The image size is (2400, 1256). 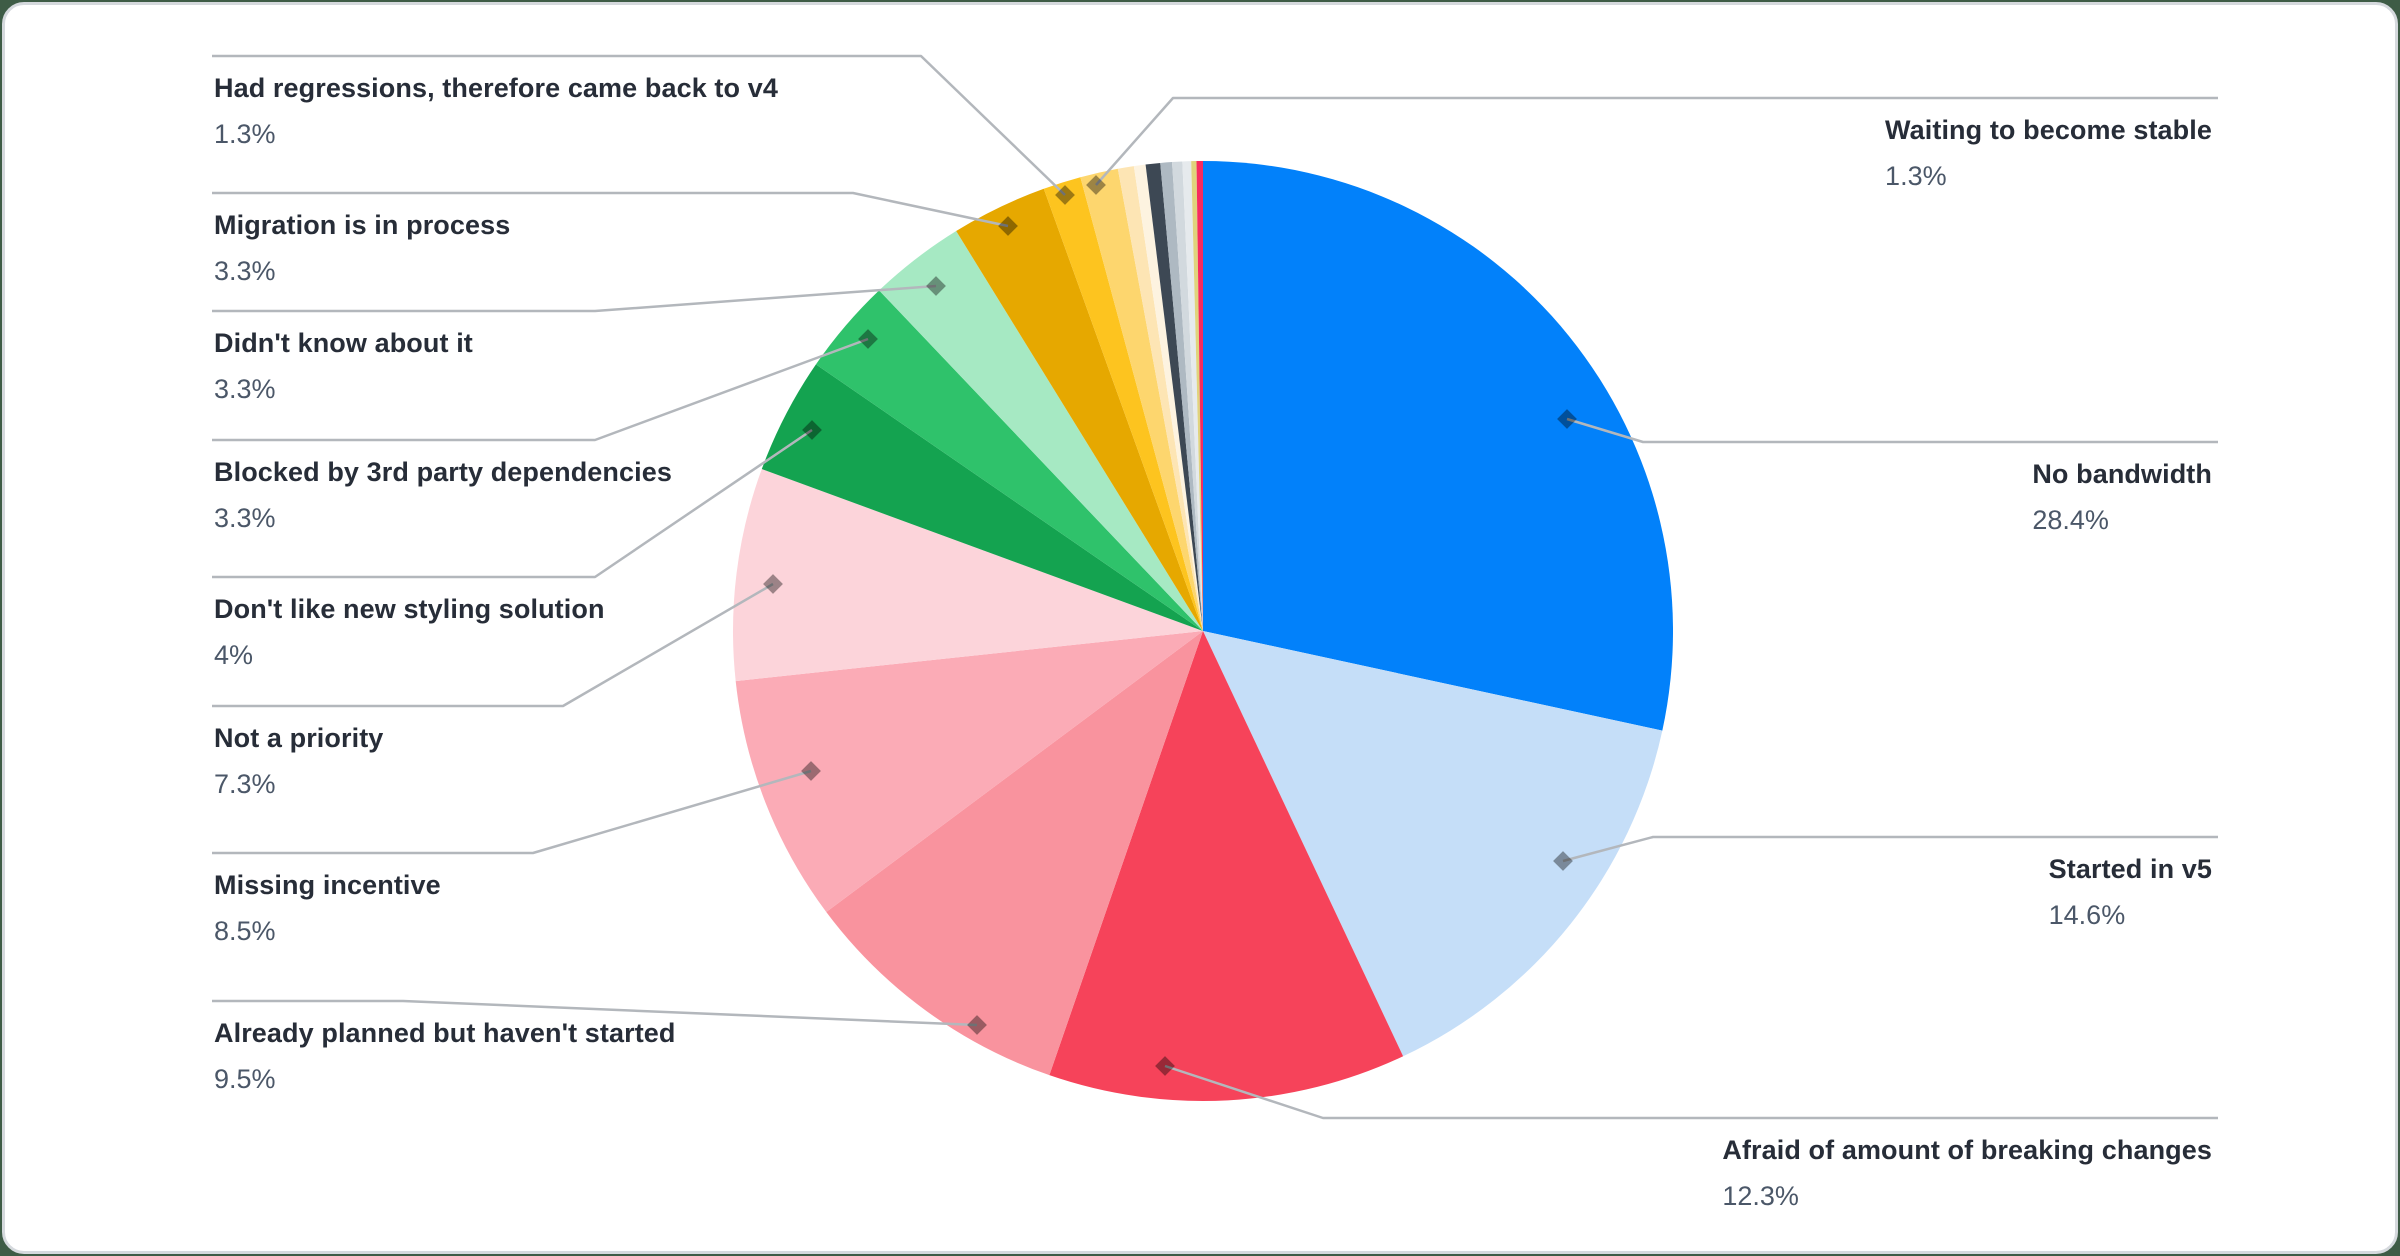 I want to click on label-started-in-v5-title: Started in v5, so click(x=2130, y=869).